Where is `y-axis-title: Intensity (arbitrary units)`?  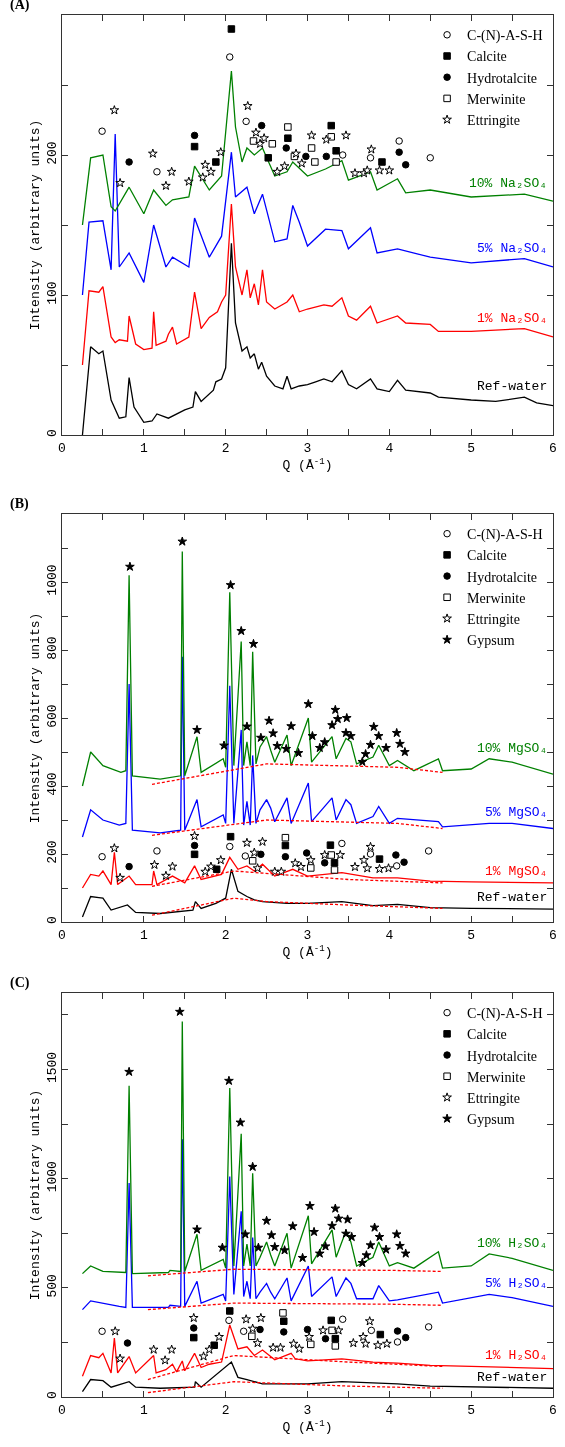
y-axis-title: Intensity (arbitrary units) is located at coordinates (35, 225).